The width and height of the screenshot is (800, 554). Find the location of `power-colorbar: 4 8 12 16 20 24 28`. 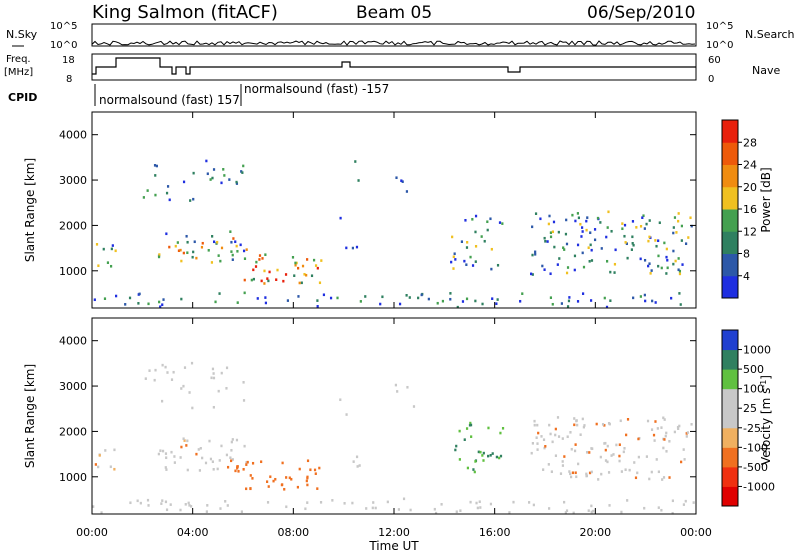

power-colorbar: 4 8 12 16 20 24 28 is located at coordinates (739, 209).